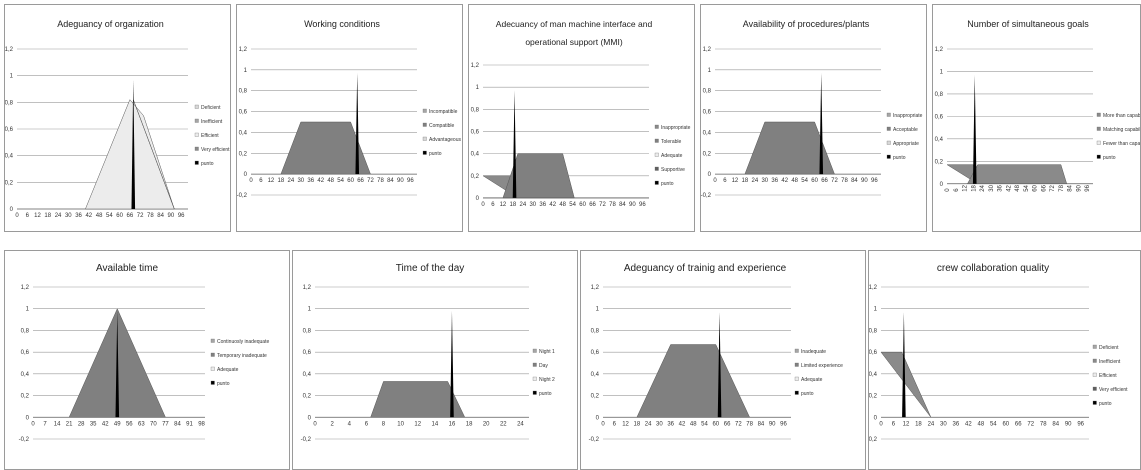 The height and width of the screenshot is (470, 1141). I want to click on x-tick-label: 35, so click(93, 424).